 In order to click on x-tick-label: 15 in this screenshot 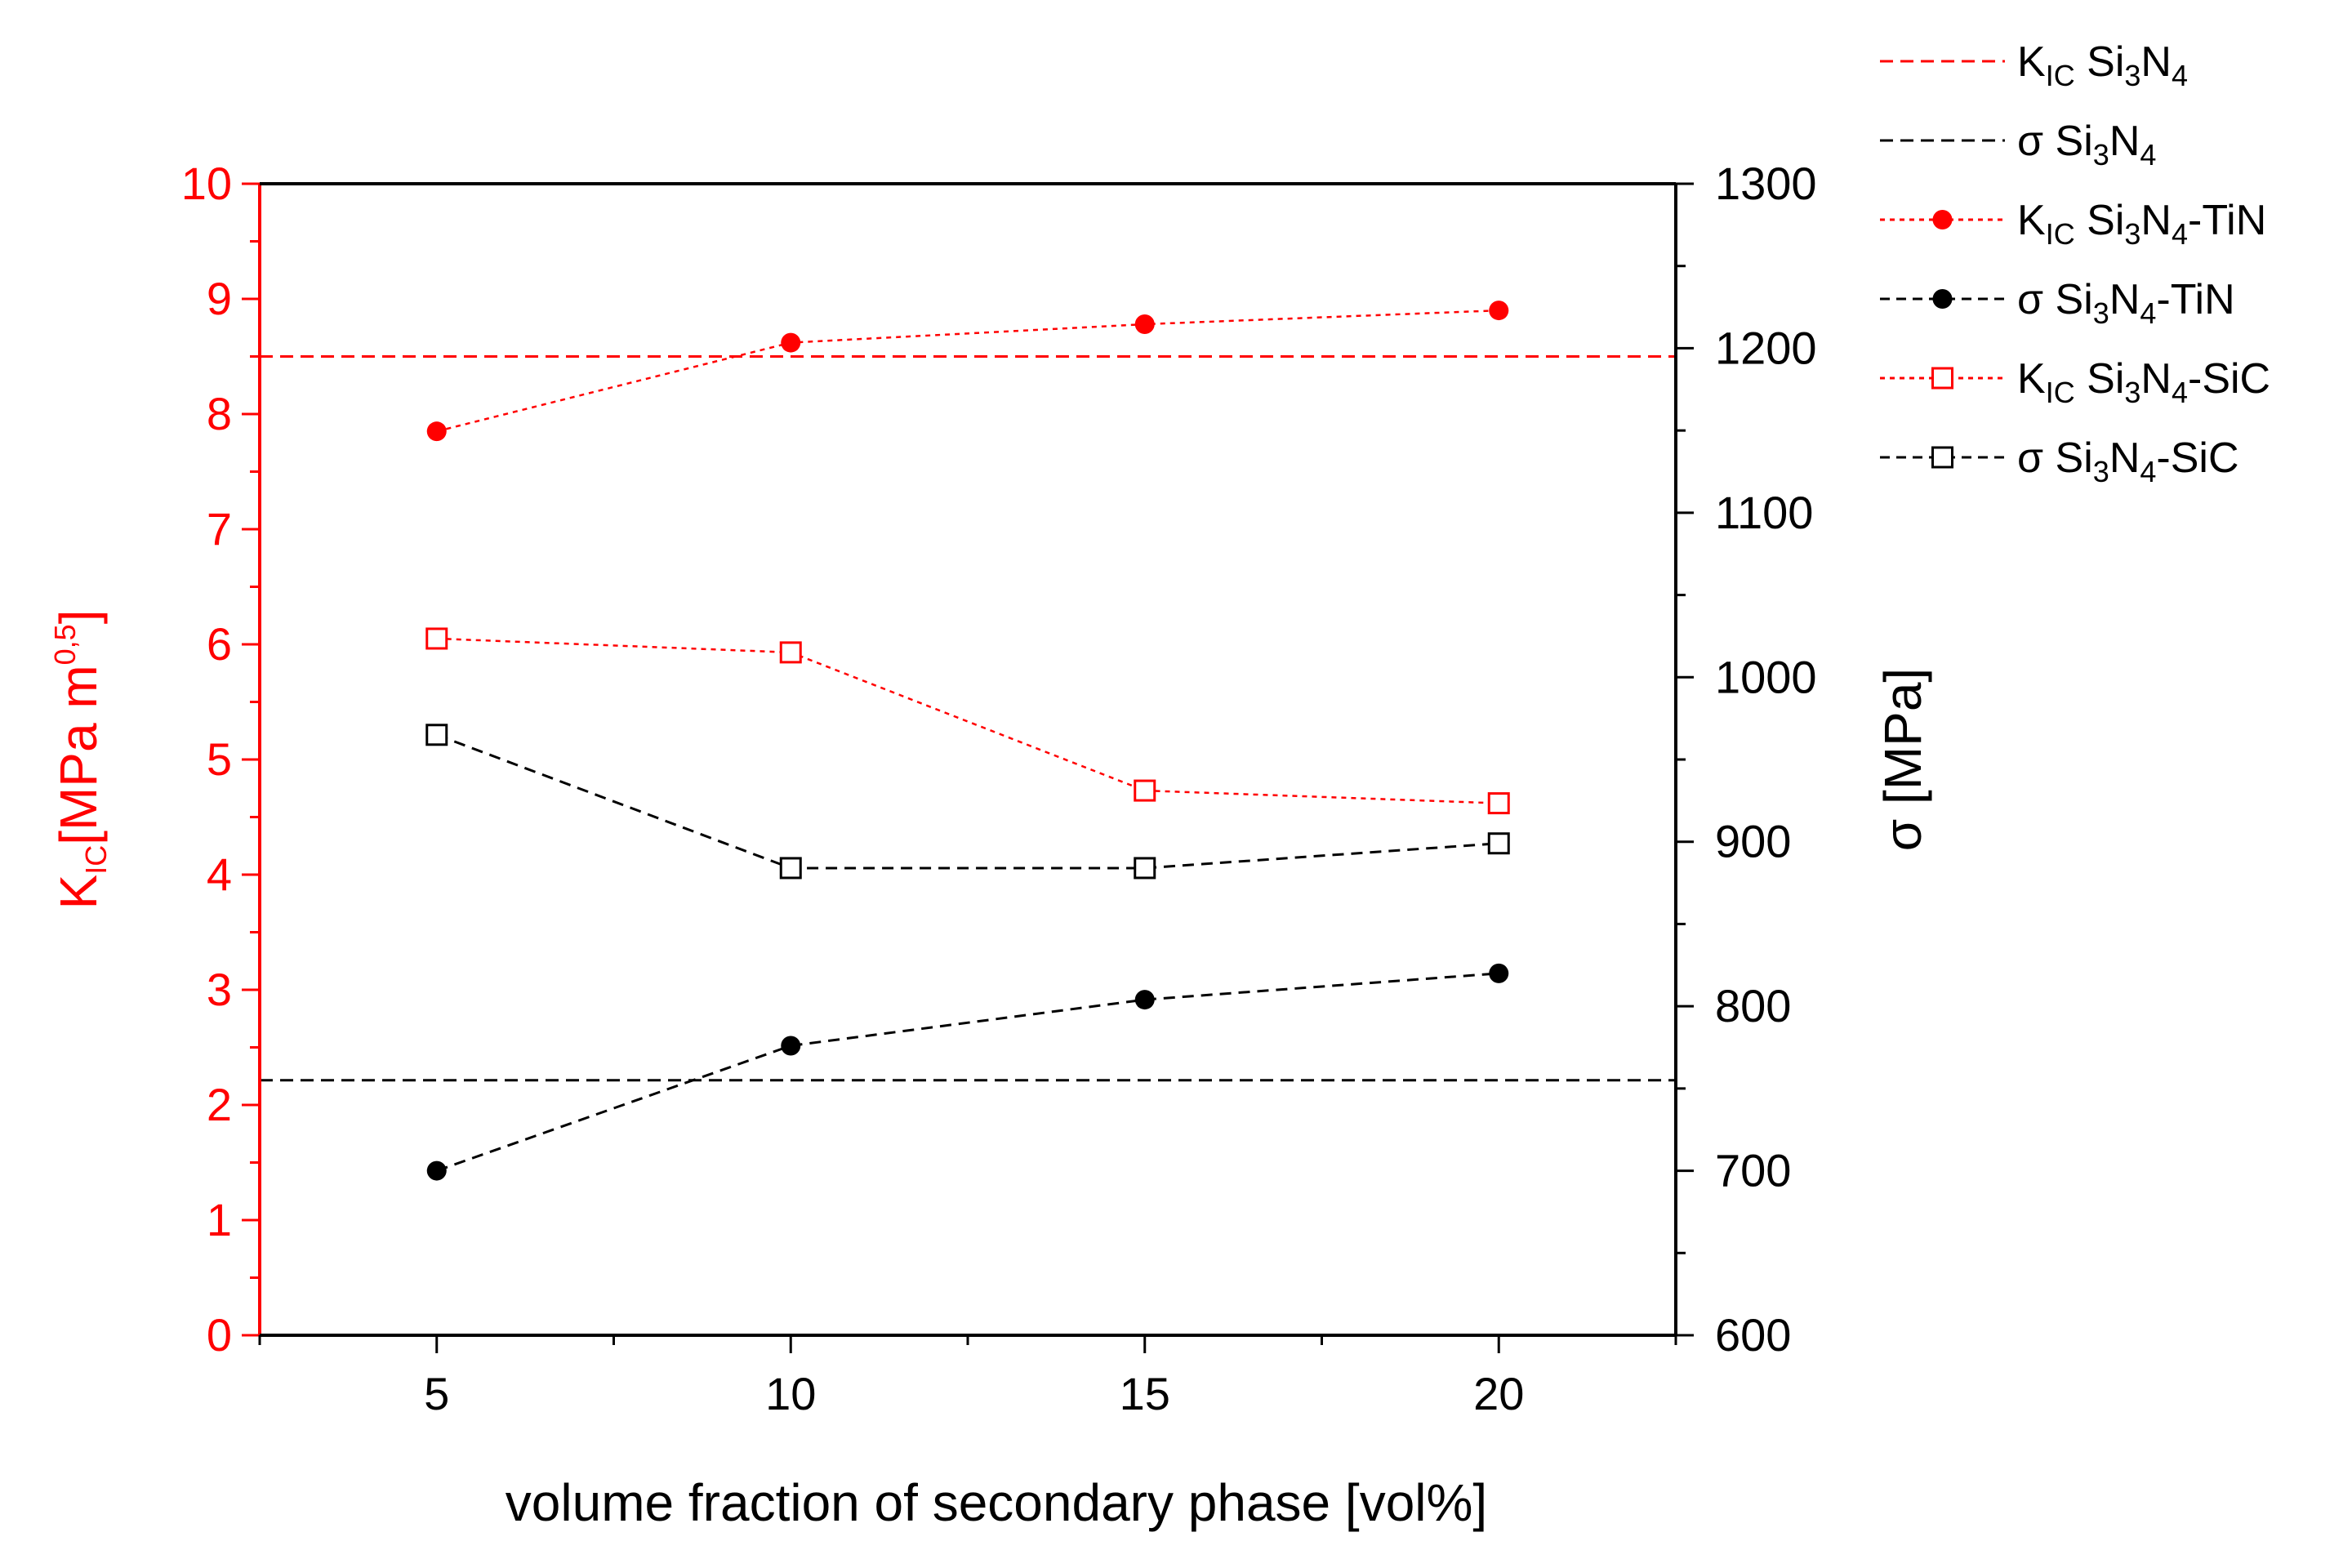, I will do `click(1145, 1393)`.